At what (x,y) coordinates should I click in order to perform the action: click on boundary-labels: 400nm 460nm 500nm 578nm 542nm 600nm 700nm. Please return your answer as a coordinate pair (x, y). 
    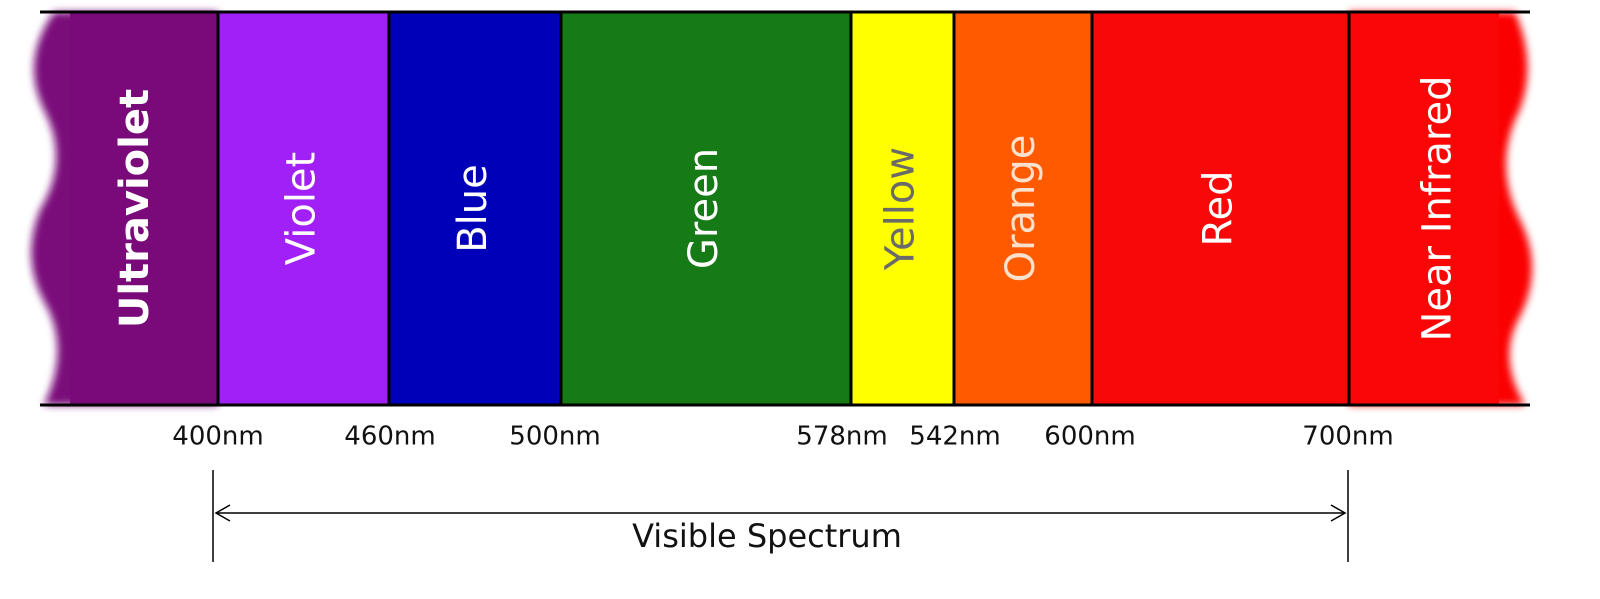
    Looking at the image, I should click on (782, 437).